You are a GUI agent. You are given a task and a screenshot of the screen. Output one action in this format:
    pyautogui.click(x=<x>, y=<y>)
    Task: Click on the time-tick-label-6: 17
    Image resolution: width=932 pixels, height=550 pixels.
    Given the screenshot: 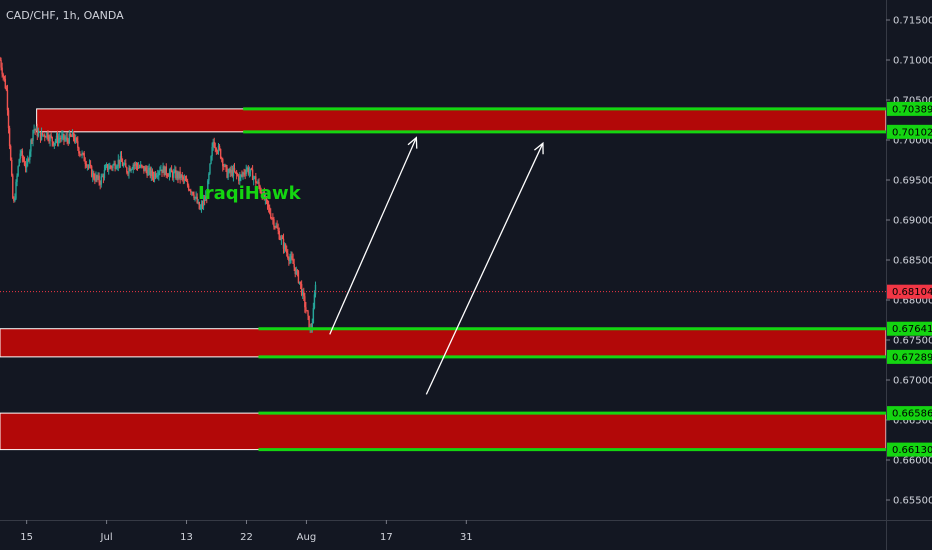 What is the action you would take?
    pyautogui.click(x=386, y=537)
    